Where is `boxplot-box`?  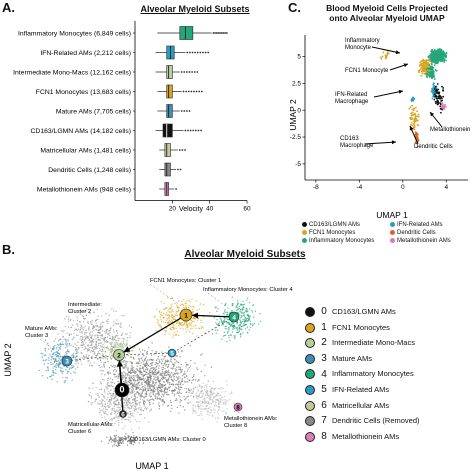 boxplot-box is located at coordinates (166, 189).